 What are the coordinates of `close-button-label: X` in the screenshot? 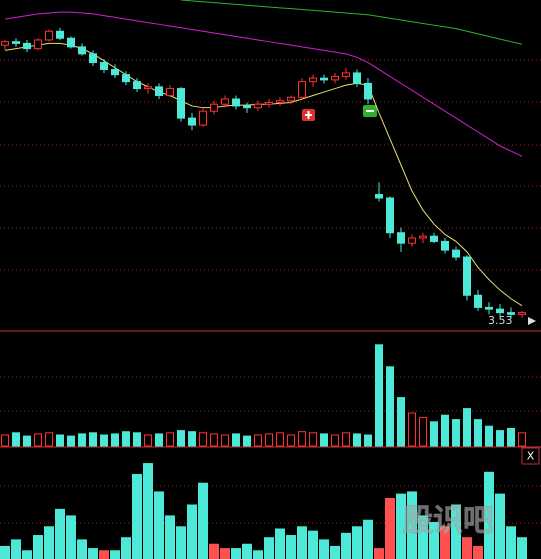 It's located at (531, 456).